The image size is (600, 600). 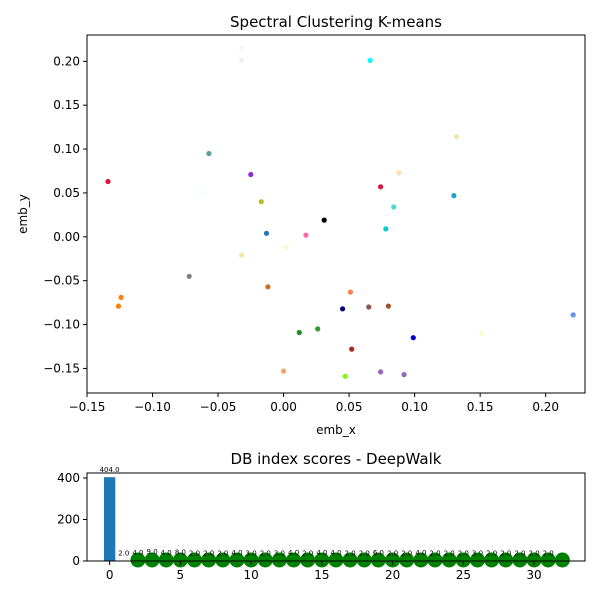 I want to click on scatter-y-axis: −0.15 −0.10 −0.05 0.00 0.05 0.10 0.15 0.20, so click(x=65, y=214).